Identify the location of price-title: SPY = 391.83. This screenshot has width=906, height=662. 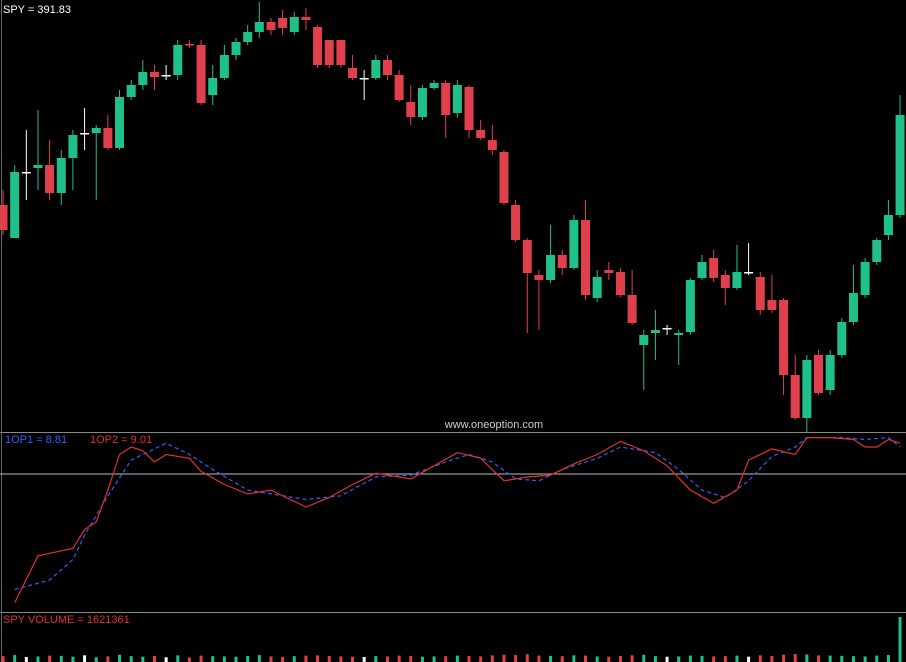
(37, 10).